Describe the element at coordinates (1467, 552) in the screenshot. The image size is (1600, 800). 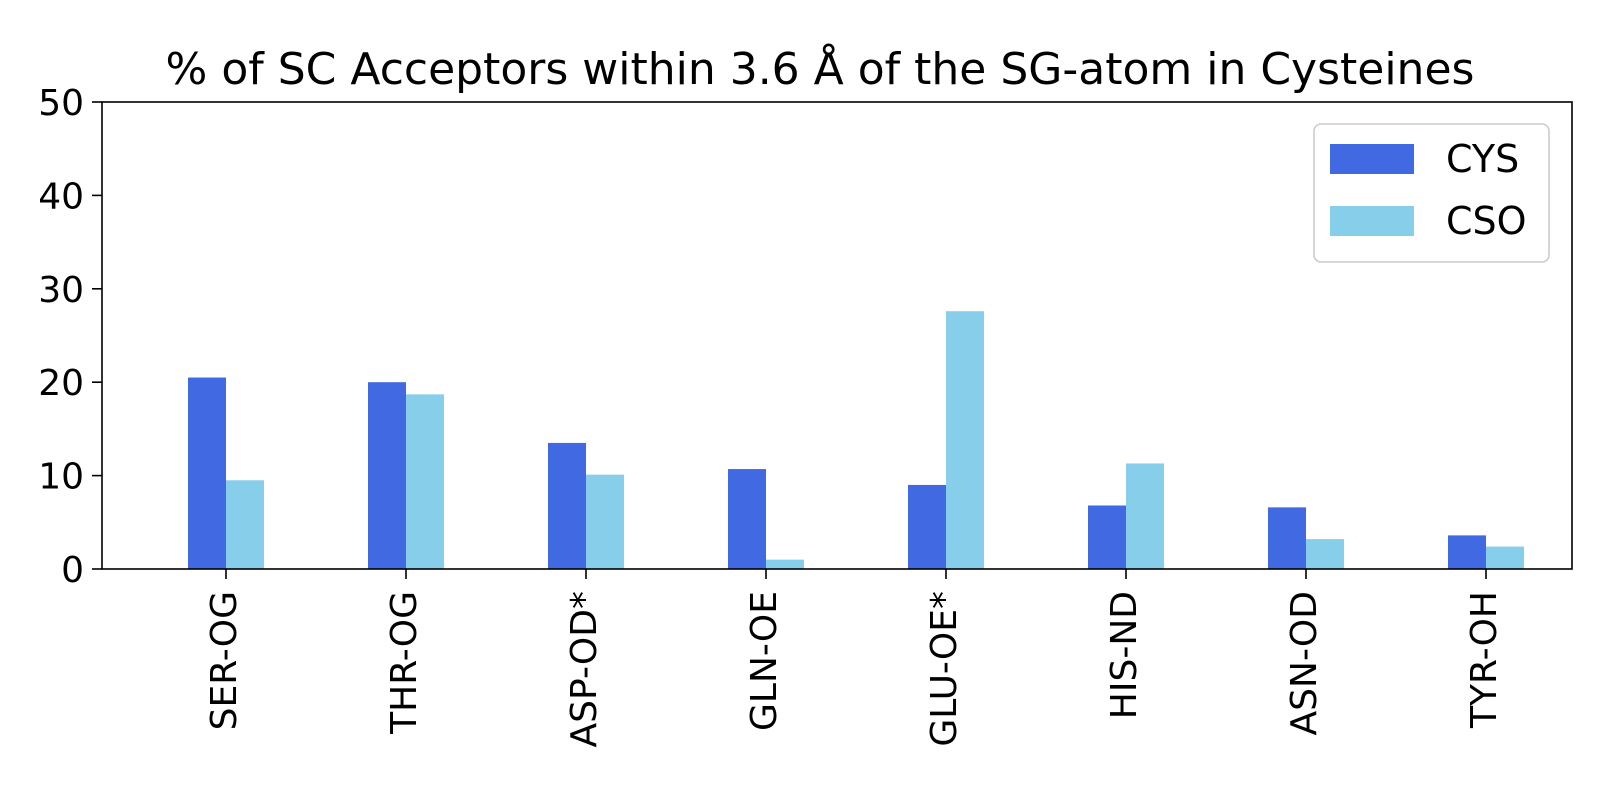
I see `bar-cys-tyr-oh` at that location.